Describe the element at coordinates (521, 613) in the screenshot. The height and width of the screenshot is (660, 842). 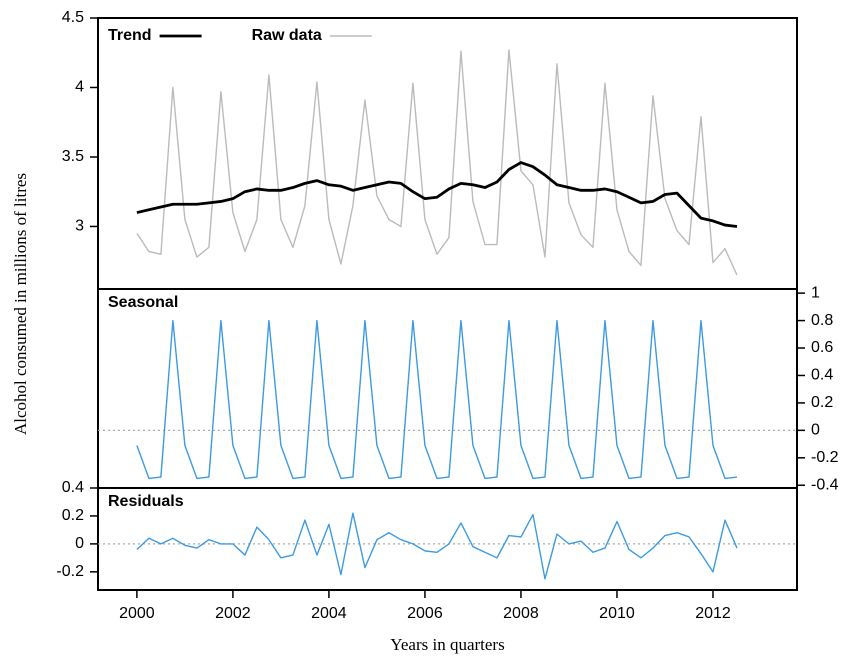
I see `x-tick-label: 2008` at that location.